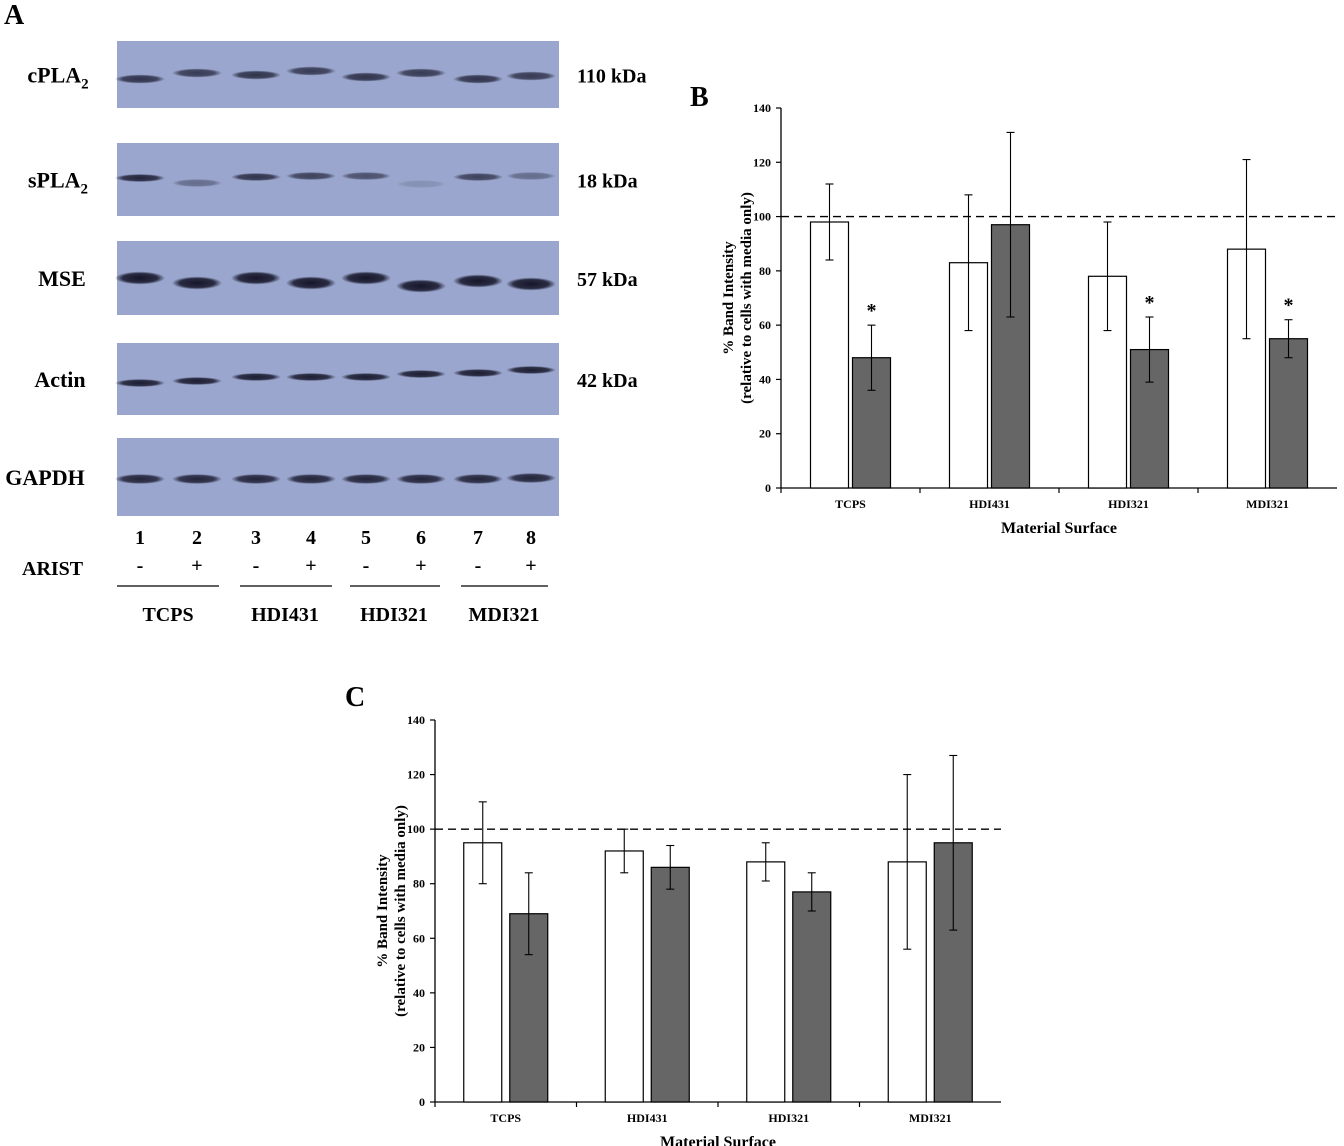 This screenshot has width=1344, height=1146. Describe the element at coordinates (256, 538) in the screenshot. I see `lane-number: 3` at that location.